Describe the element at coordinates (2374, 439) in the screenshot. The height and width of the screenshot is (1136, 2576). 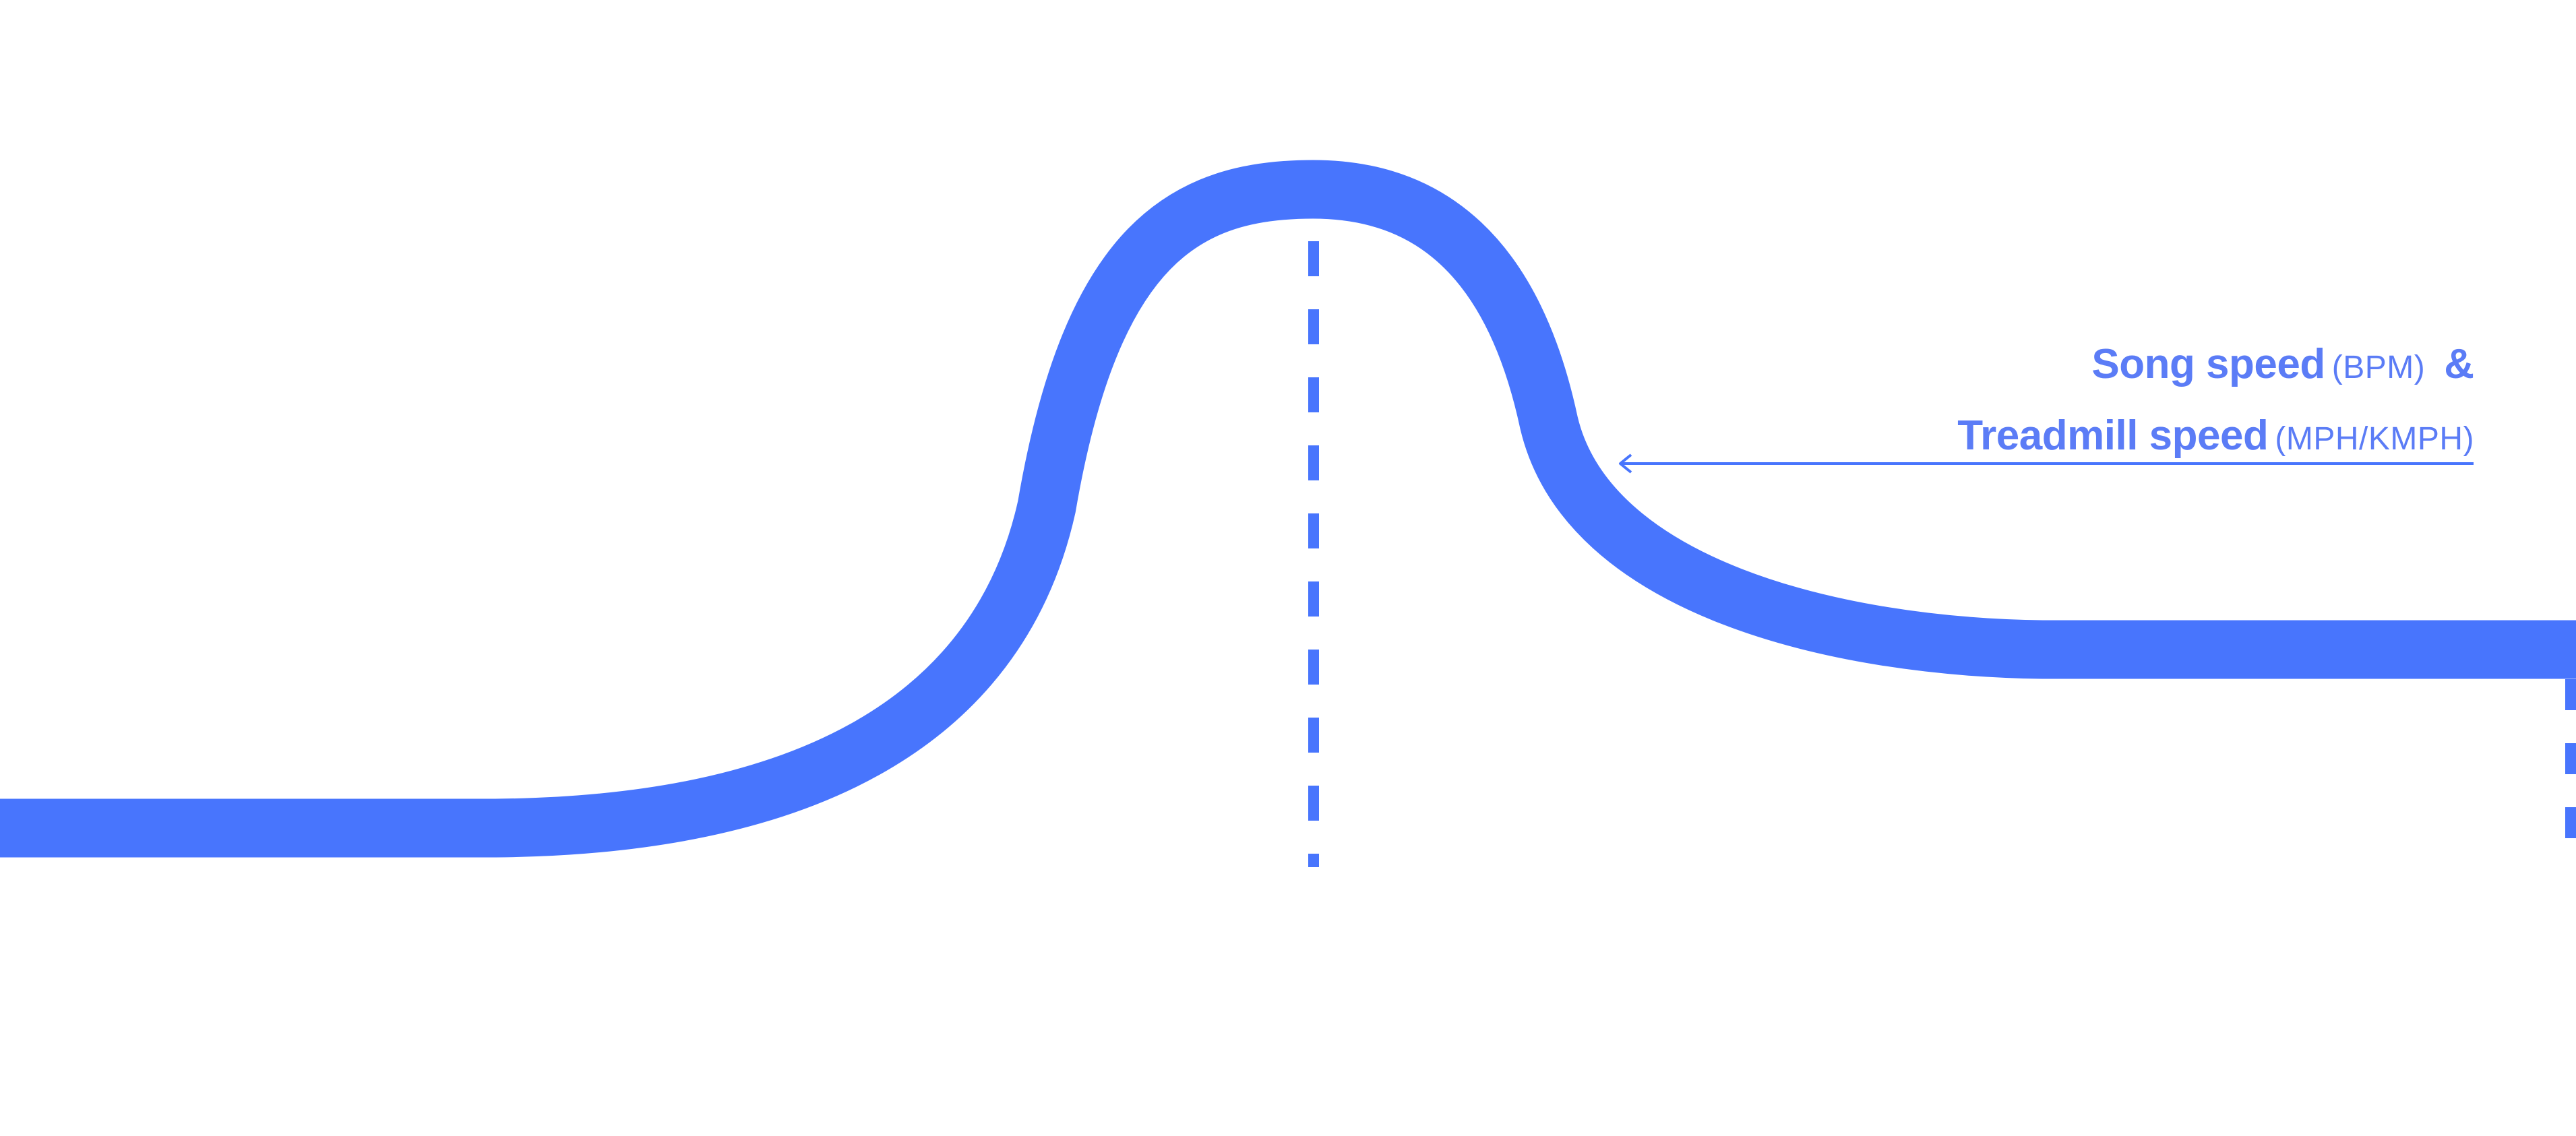
I see `treadmill-speed-unit: (MPH/KMPH)` at that location.